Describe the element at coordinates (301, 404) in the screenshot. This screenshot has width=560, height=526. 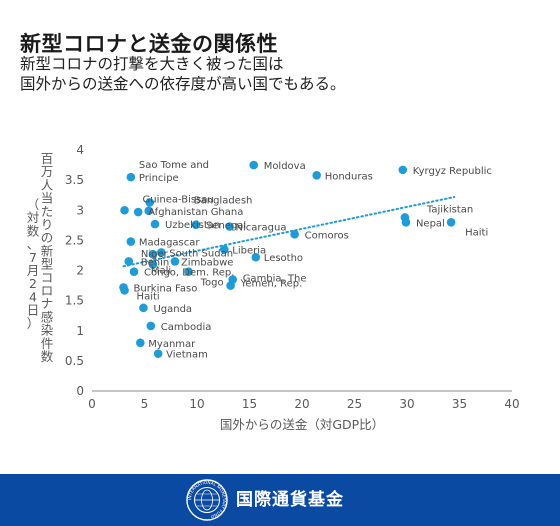
I see `x-tick-label: 20` at that location.